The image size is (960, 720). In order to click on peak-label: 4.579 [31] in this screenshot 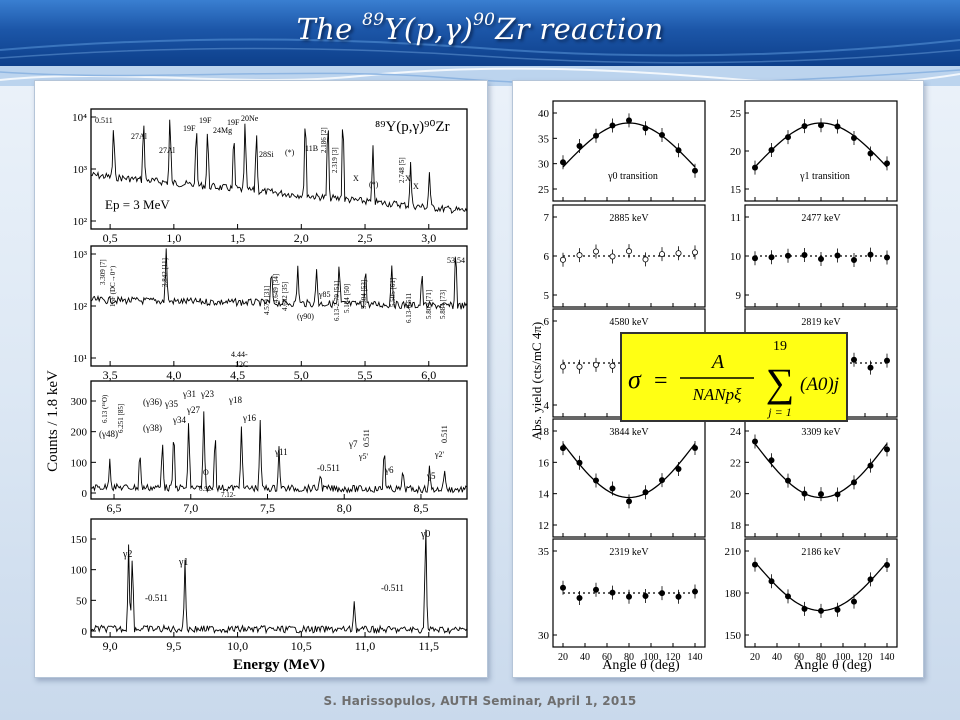, I will do `click(267, 300)`.